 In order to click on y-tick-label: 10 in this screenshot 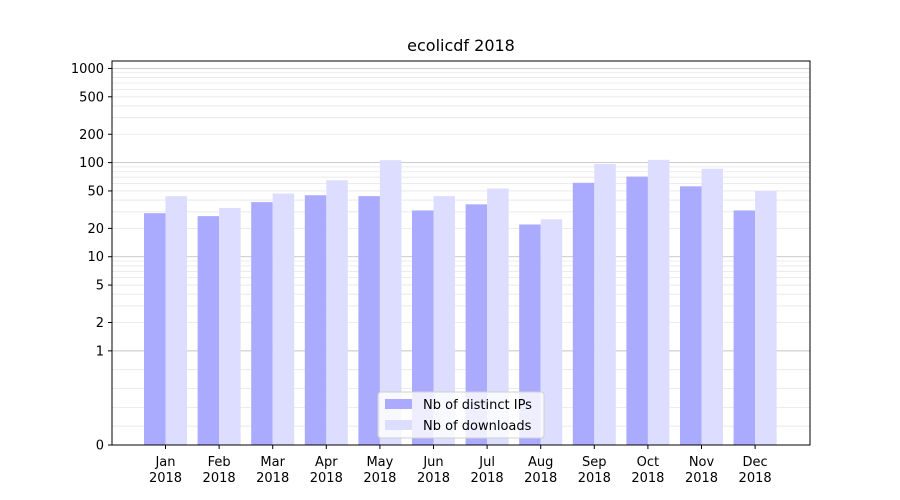, I will do `click(95, 257)`.